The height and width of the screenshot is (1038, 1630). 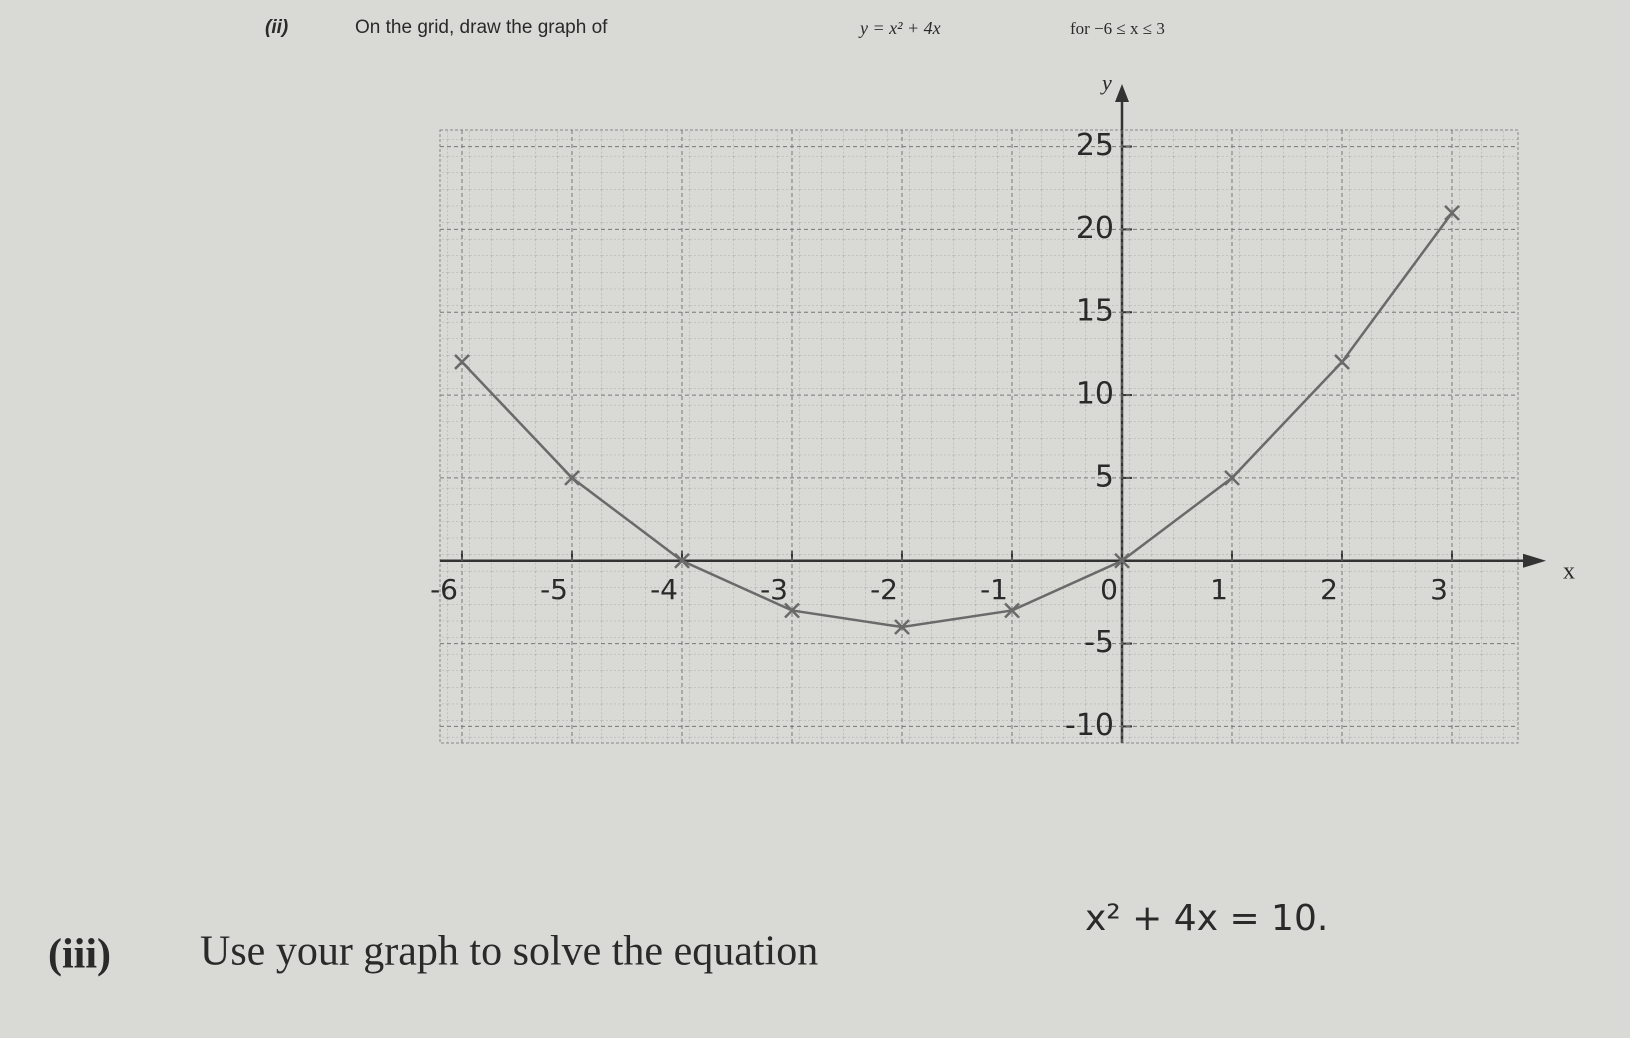 I want to click on equation: y = x² + 4x, so click(x=899, y=28).